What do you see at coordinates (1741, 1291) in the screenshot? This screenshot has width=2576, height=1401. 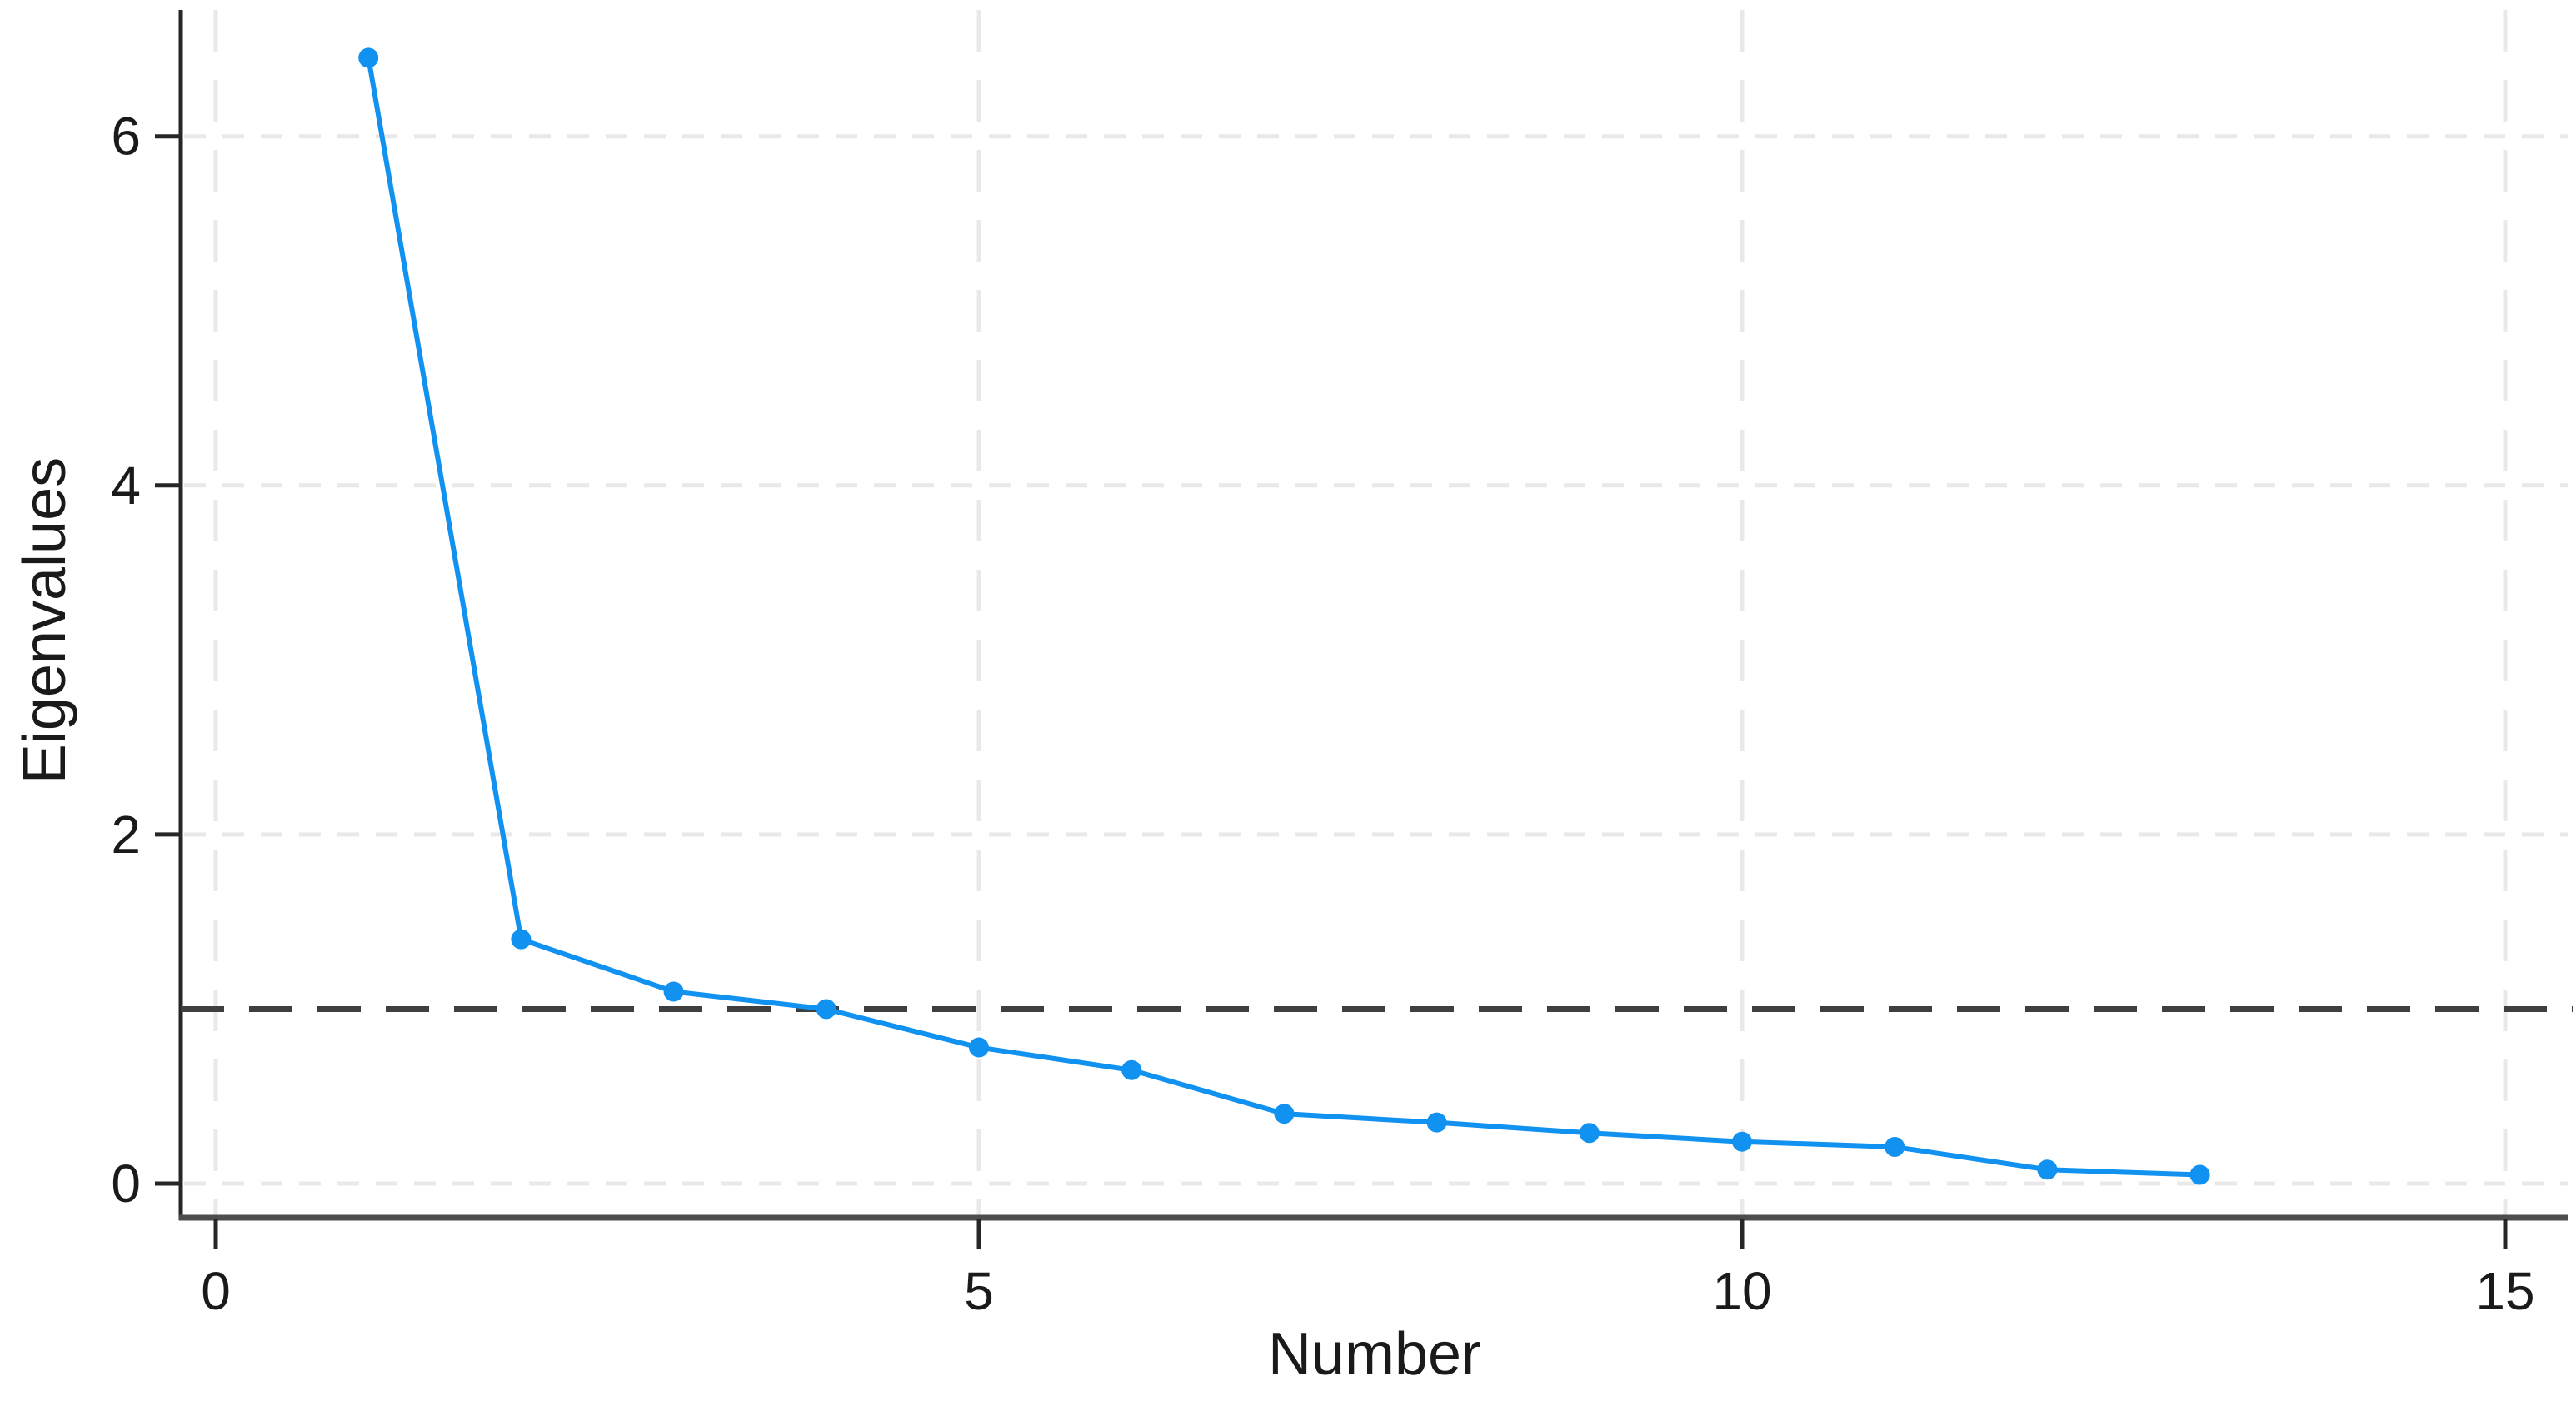 I see `x-tick-label-10: 10` at bounding box center [1741, 1291].